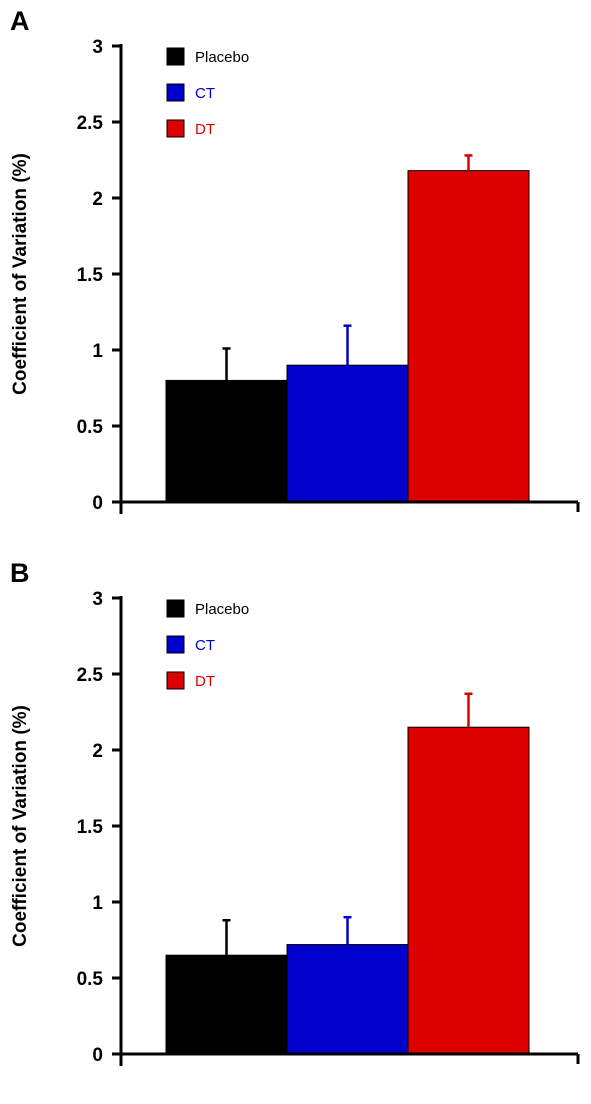 This screenshot has width=591, height=1104. I want to click on panel-label: B, so click(20, 573).